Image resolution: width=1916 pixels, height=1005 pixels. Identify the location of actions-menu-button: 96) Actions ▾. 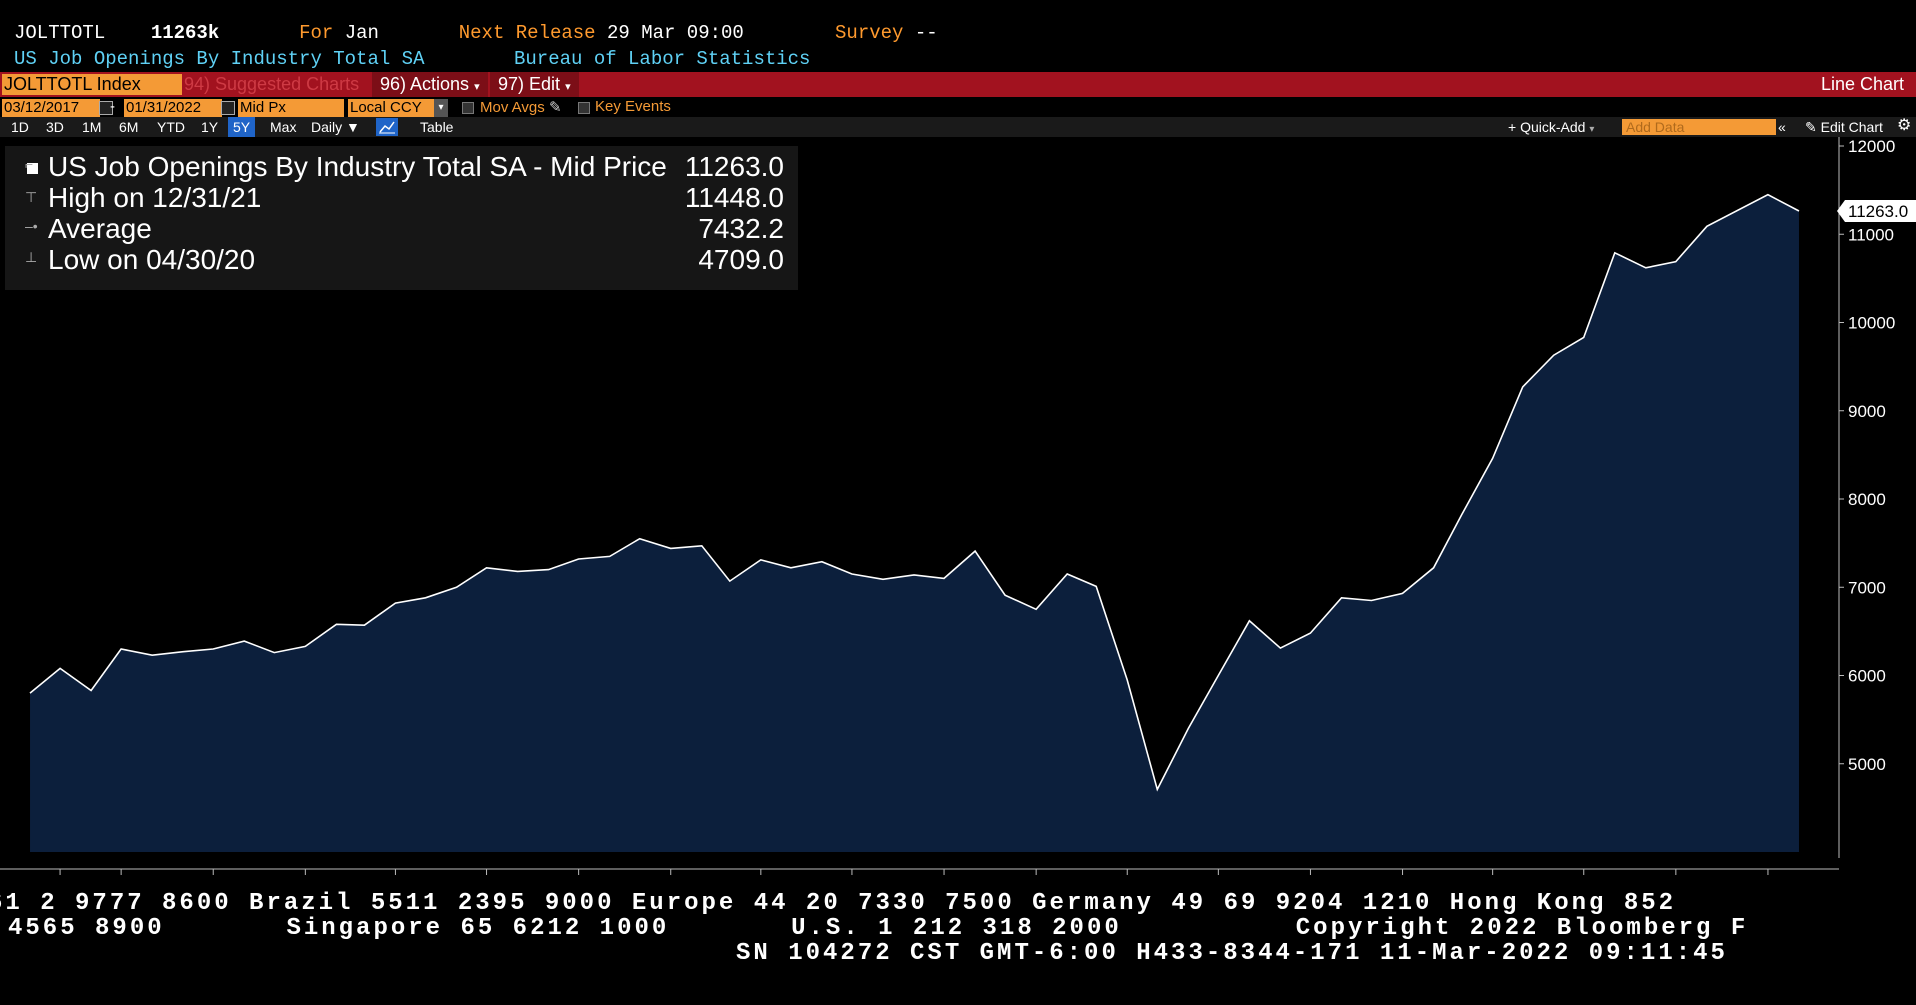
(430, 84).